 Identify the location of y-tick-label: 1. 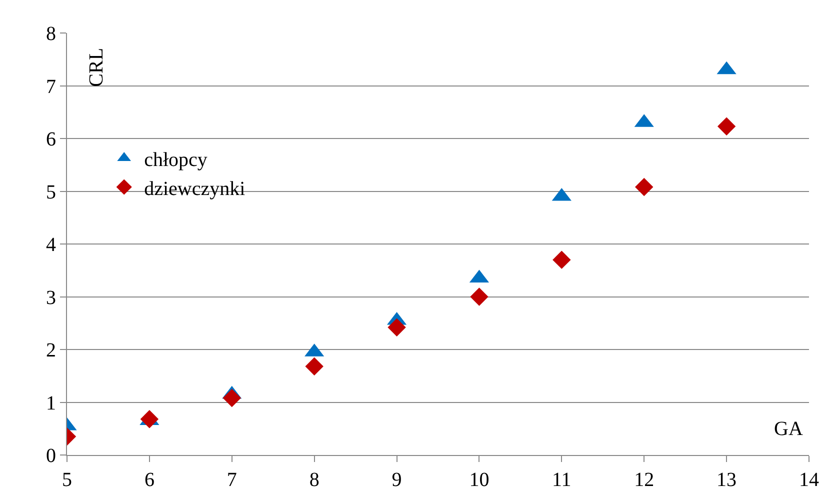
(51, 403).